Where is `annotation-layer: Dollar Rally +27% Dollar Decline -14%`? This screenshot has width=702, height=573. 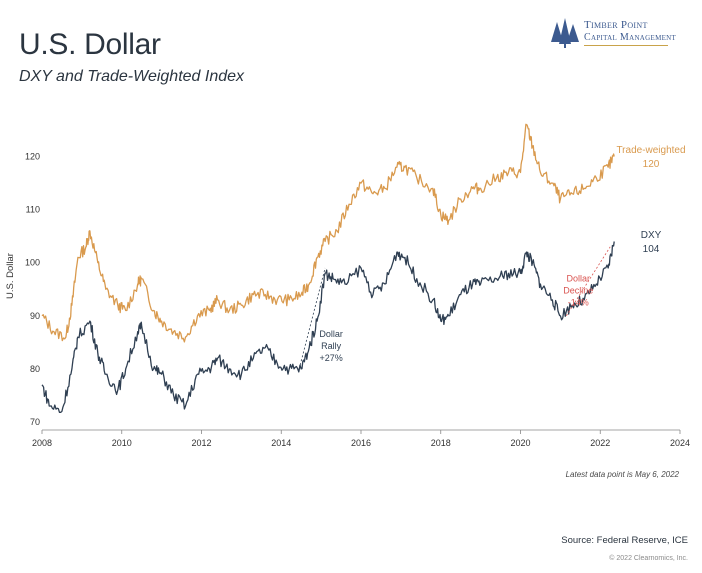
annotation-layer: Dollar Rally +27% Dollar Decline -14% is located at coordinates (454, 308).